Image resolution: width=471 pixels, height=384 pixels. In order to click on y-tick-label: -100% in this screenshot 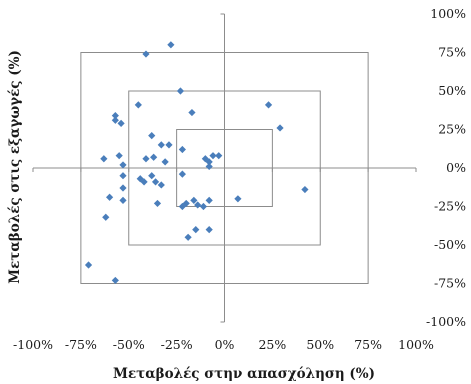, I will do `click(446, 321)`.